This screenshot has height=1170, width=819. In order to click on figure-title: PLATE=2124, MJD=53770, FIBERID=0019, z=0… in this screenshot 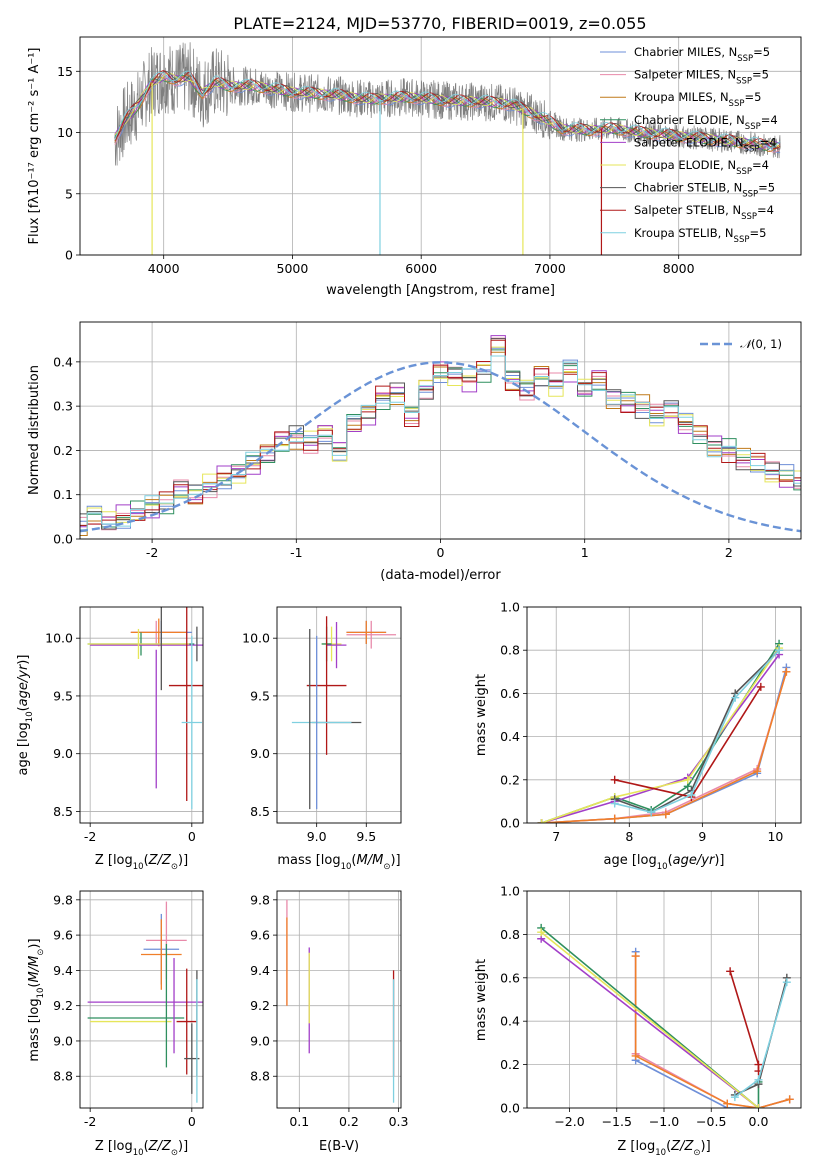, I will do `click(439, 23)`.